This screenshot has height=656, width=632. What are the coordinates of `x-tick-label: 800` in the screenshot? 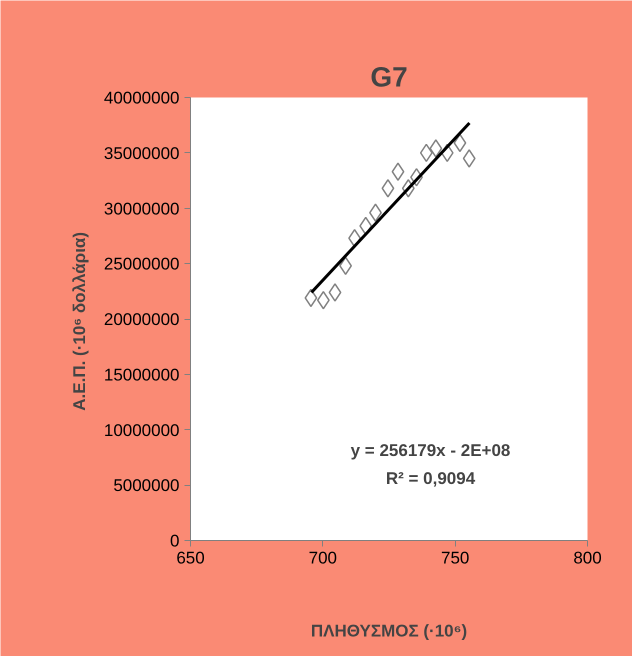 It's located at (587, 558).